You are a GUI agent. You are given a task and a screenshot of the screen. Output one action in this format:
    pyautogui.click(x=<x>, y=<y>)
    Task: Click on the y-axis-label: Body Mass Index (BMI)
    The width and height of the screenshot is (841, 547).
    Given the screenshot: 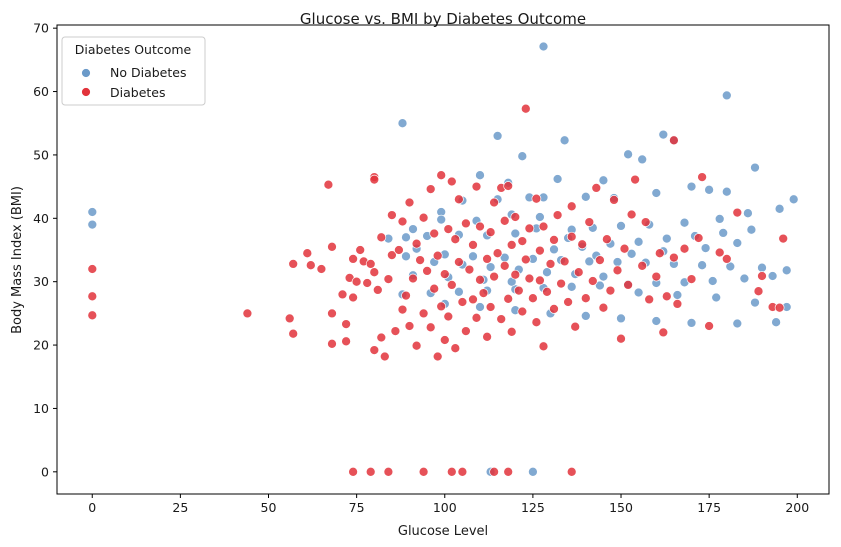 What is the action you would take?
    pyautogui.click(x=17, y=260)
    